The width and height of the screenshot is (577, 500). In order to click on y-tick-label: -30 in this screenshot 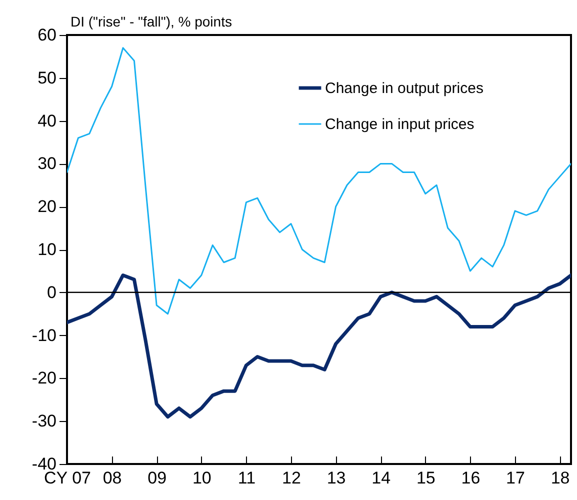, I will do `click(44, 421)`.